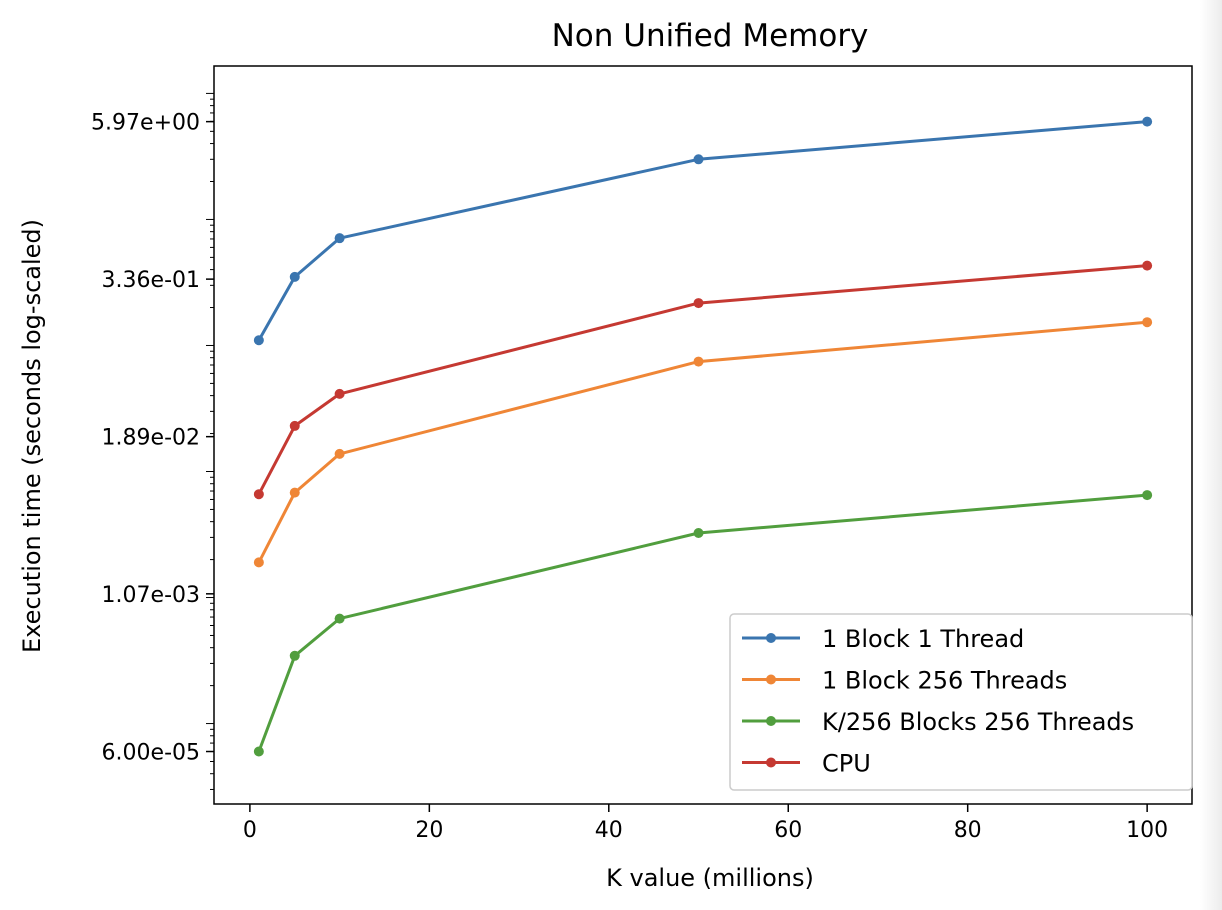  What do you see at coordinates (145, 123) in the screenshot?
I see `y-tick-label: 5.97e+00` at bounding box center [145, 123].